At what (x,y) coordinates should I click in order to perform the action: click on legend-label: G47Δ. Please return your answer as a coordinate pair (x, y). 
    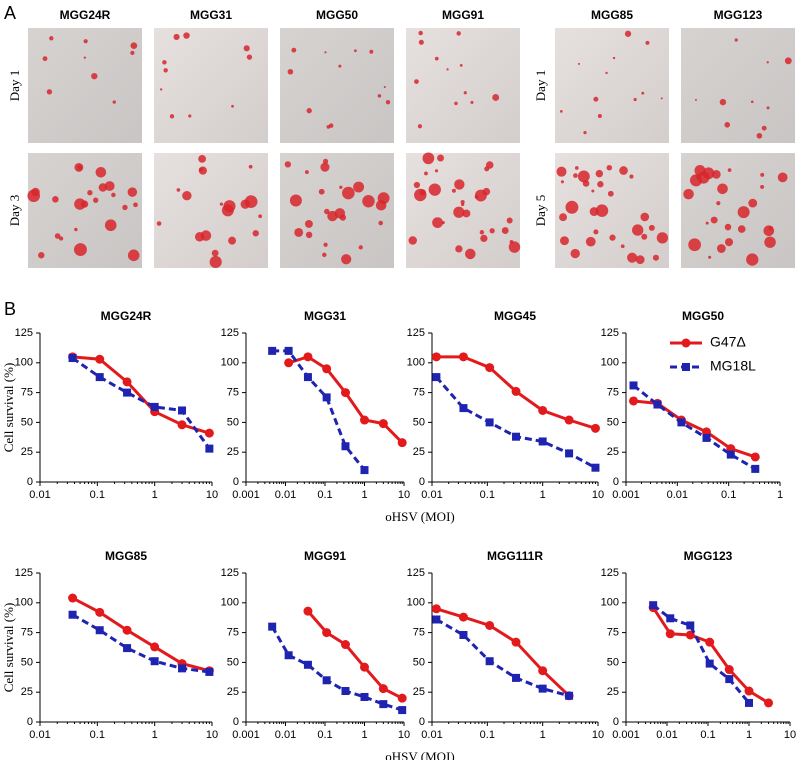
    Looking at the image, I should click on (728, 342).